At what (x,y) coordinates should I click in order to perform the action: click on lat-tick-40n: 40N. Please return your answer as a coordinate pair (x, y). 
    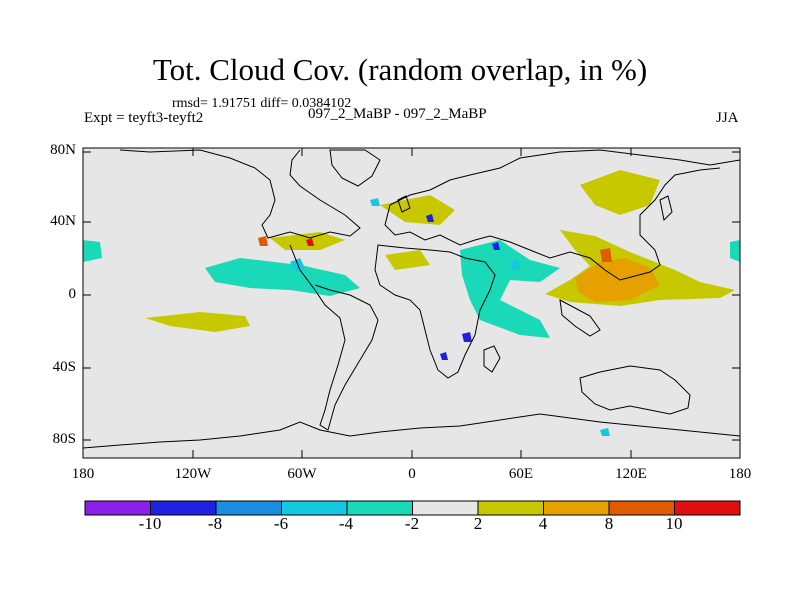
    Looking at the image, I should click on (63, 221).